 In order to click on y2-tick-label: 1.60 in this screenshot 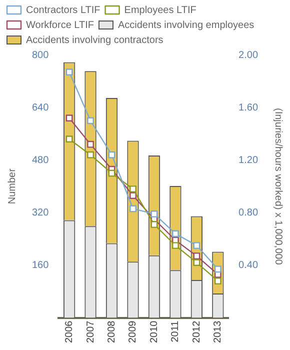, I will do `click(248, 108)`.